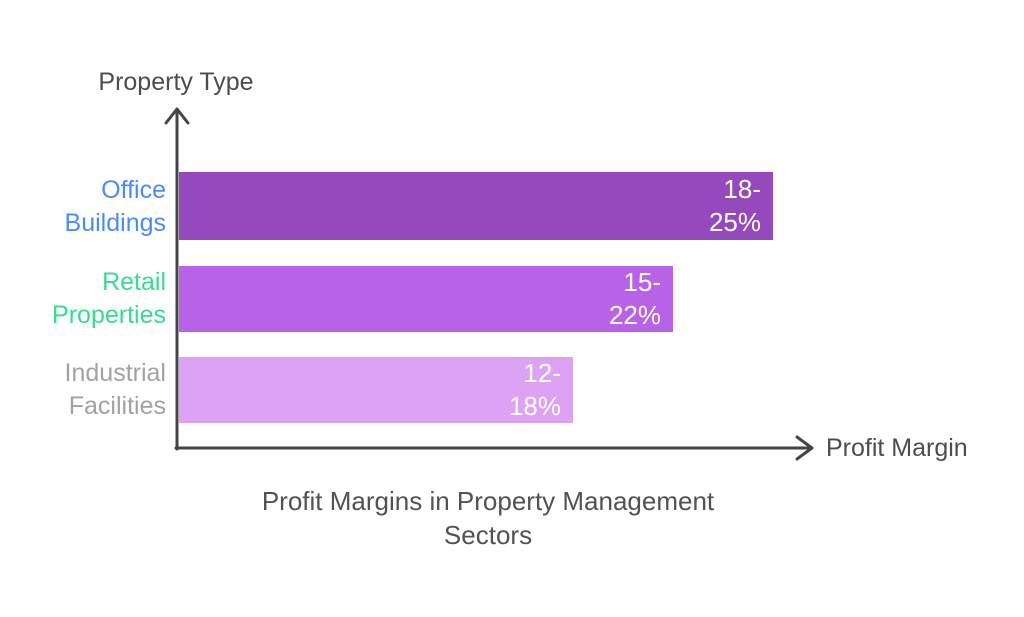  What do you see at coordinates (93, 390) in the screenshot?
I see `category-label-industrial-facilities: Industrial Facilities` at bounding box center [93, 390].